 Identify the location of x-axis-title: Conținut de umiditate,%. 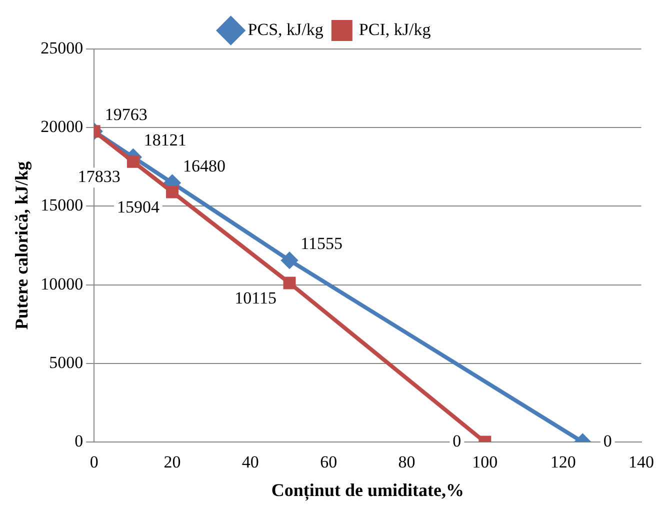
(367, 490).